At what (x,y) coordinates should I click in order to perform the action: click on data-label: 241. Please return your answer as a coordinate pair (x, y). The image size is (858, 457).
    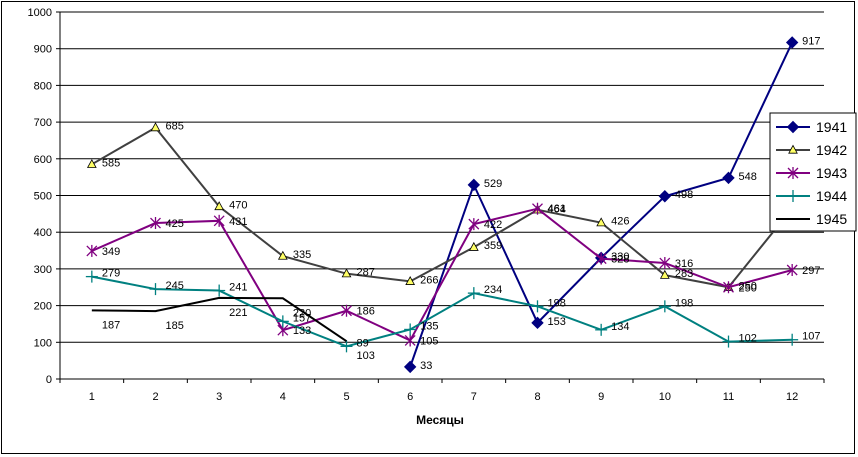
    Looking at the image, I should click on (238, 288).